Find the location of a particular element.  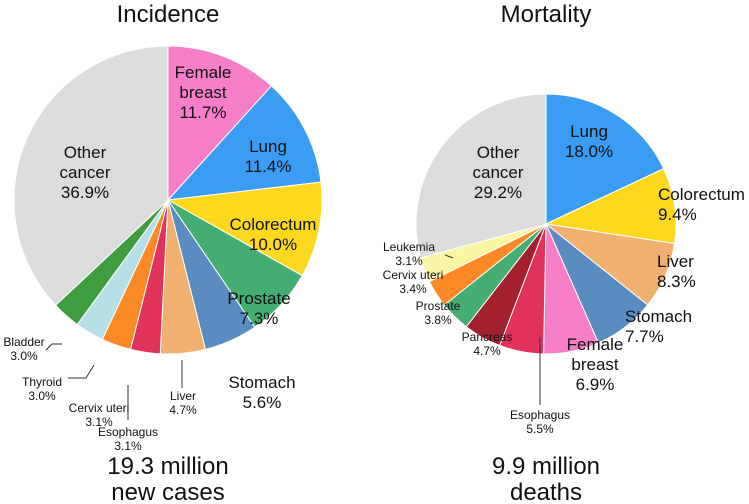

mortality-label-leukemia: Leukemia 3.1% is located at coordinates (409, 254).